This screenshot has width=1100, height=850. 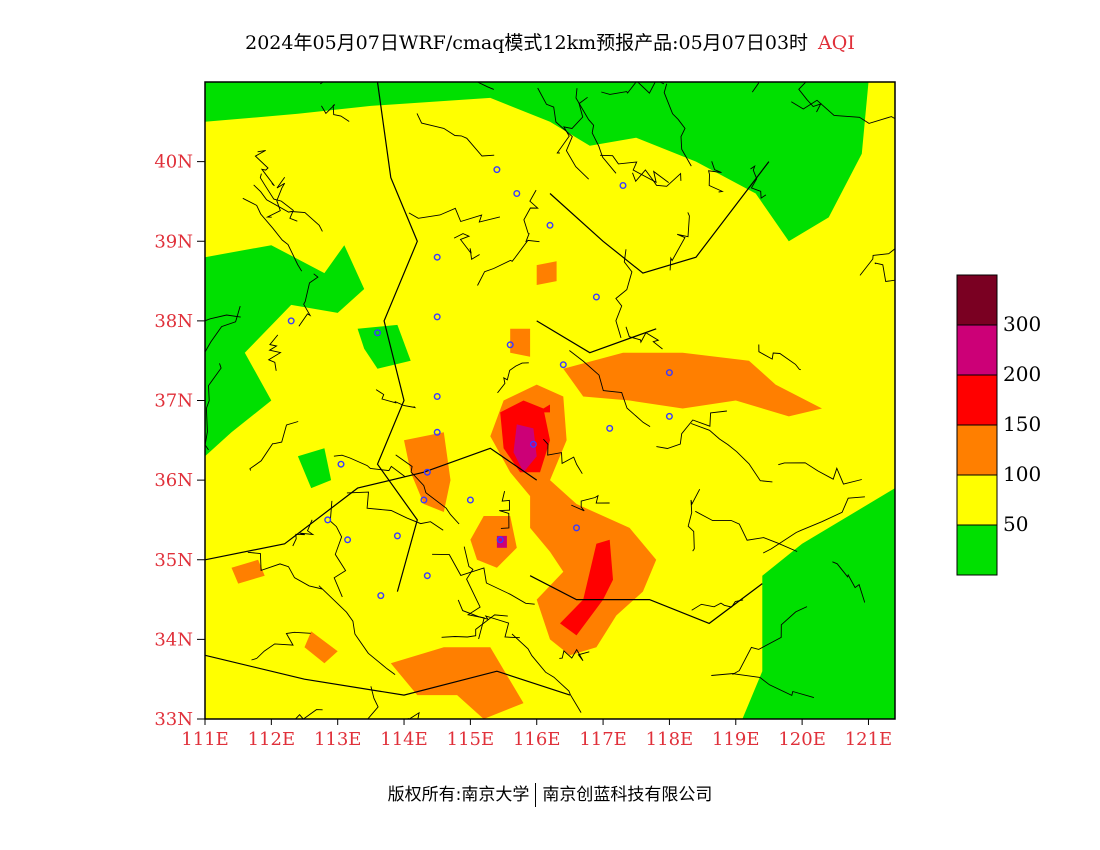 I want to click on title-variable: AQI, so click(x=836, y=43).